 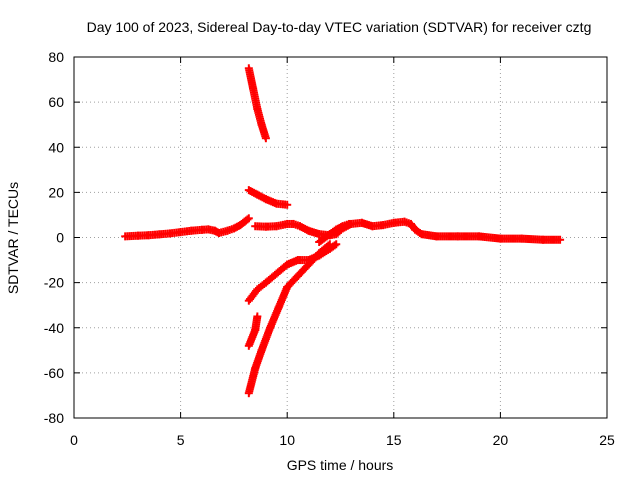 What do you see at coordinates (253, 331) in the screenshot?
I see `series-short-low` at bounding box center [253, 331].